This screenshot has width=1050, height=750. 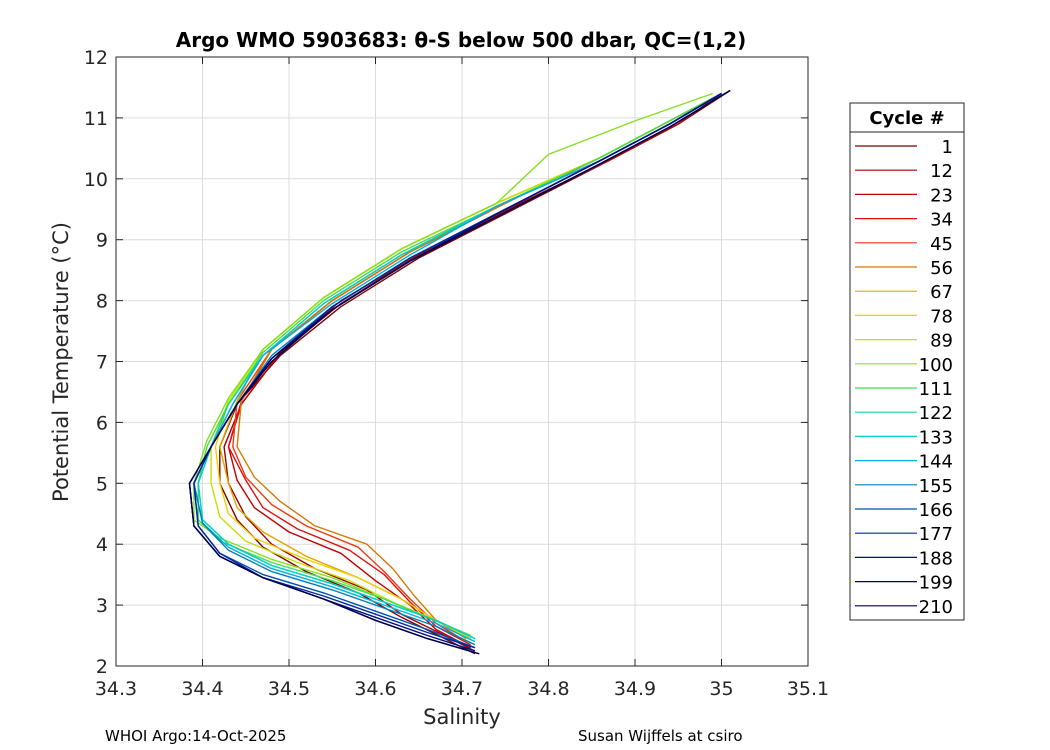 What do you see at coordinates (941, 244) in the screenshot?
I see `legend-label: 45` at bounding box center [941, 244].